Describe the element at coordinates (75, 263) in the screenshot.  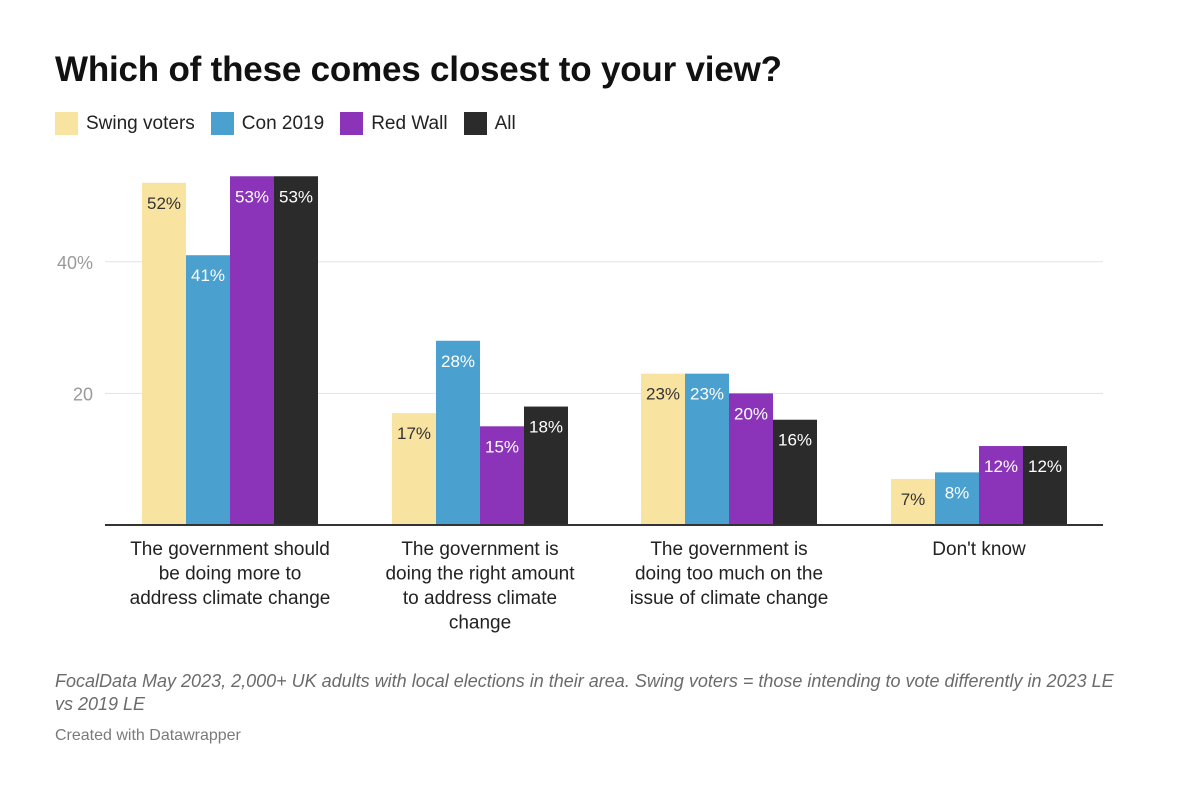
I see `y-tick-label-40: 40%` at that location.